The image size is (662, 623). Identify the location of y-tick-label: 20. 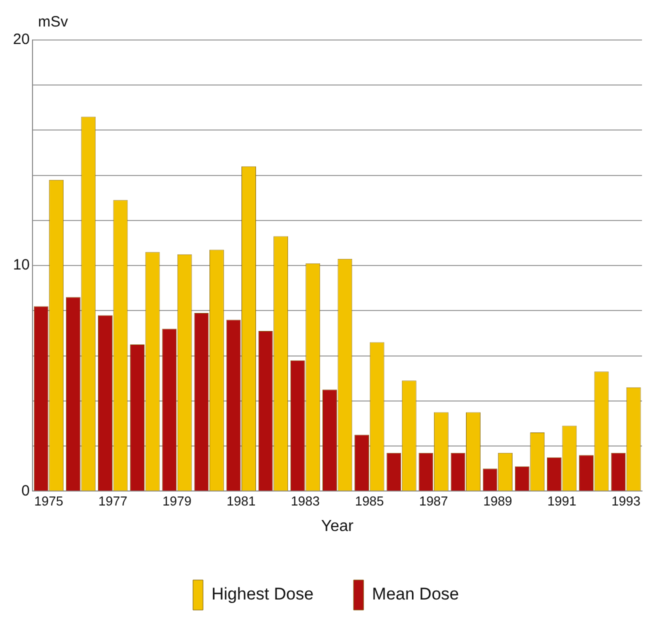
(21, 39).